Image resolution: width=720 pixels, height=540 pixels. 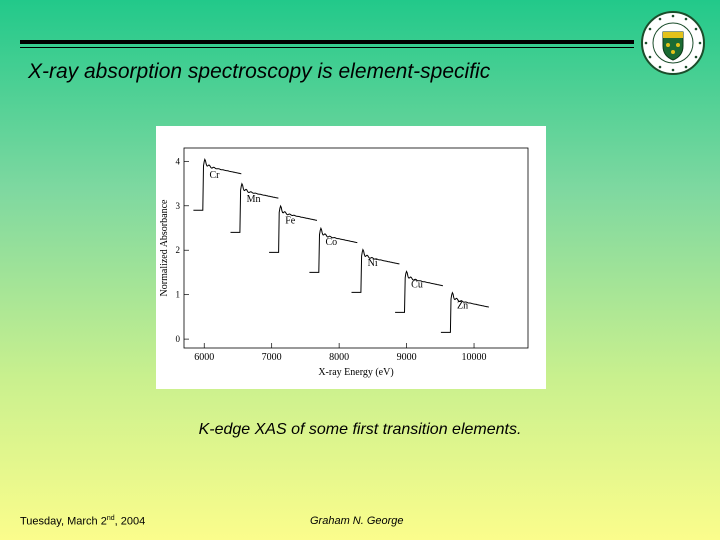 I want to click on series-label-fe: Fe, so click(x=290, y=221).